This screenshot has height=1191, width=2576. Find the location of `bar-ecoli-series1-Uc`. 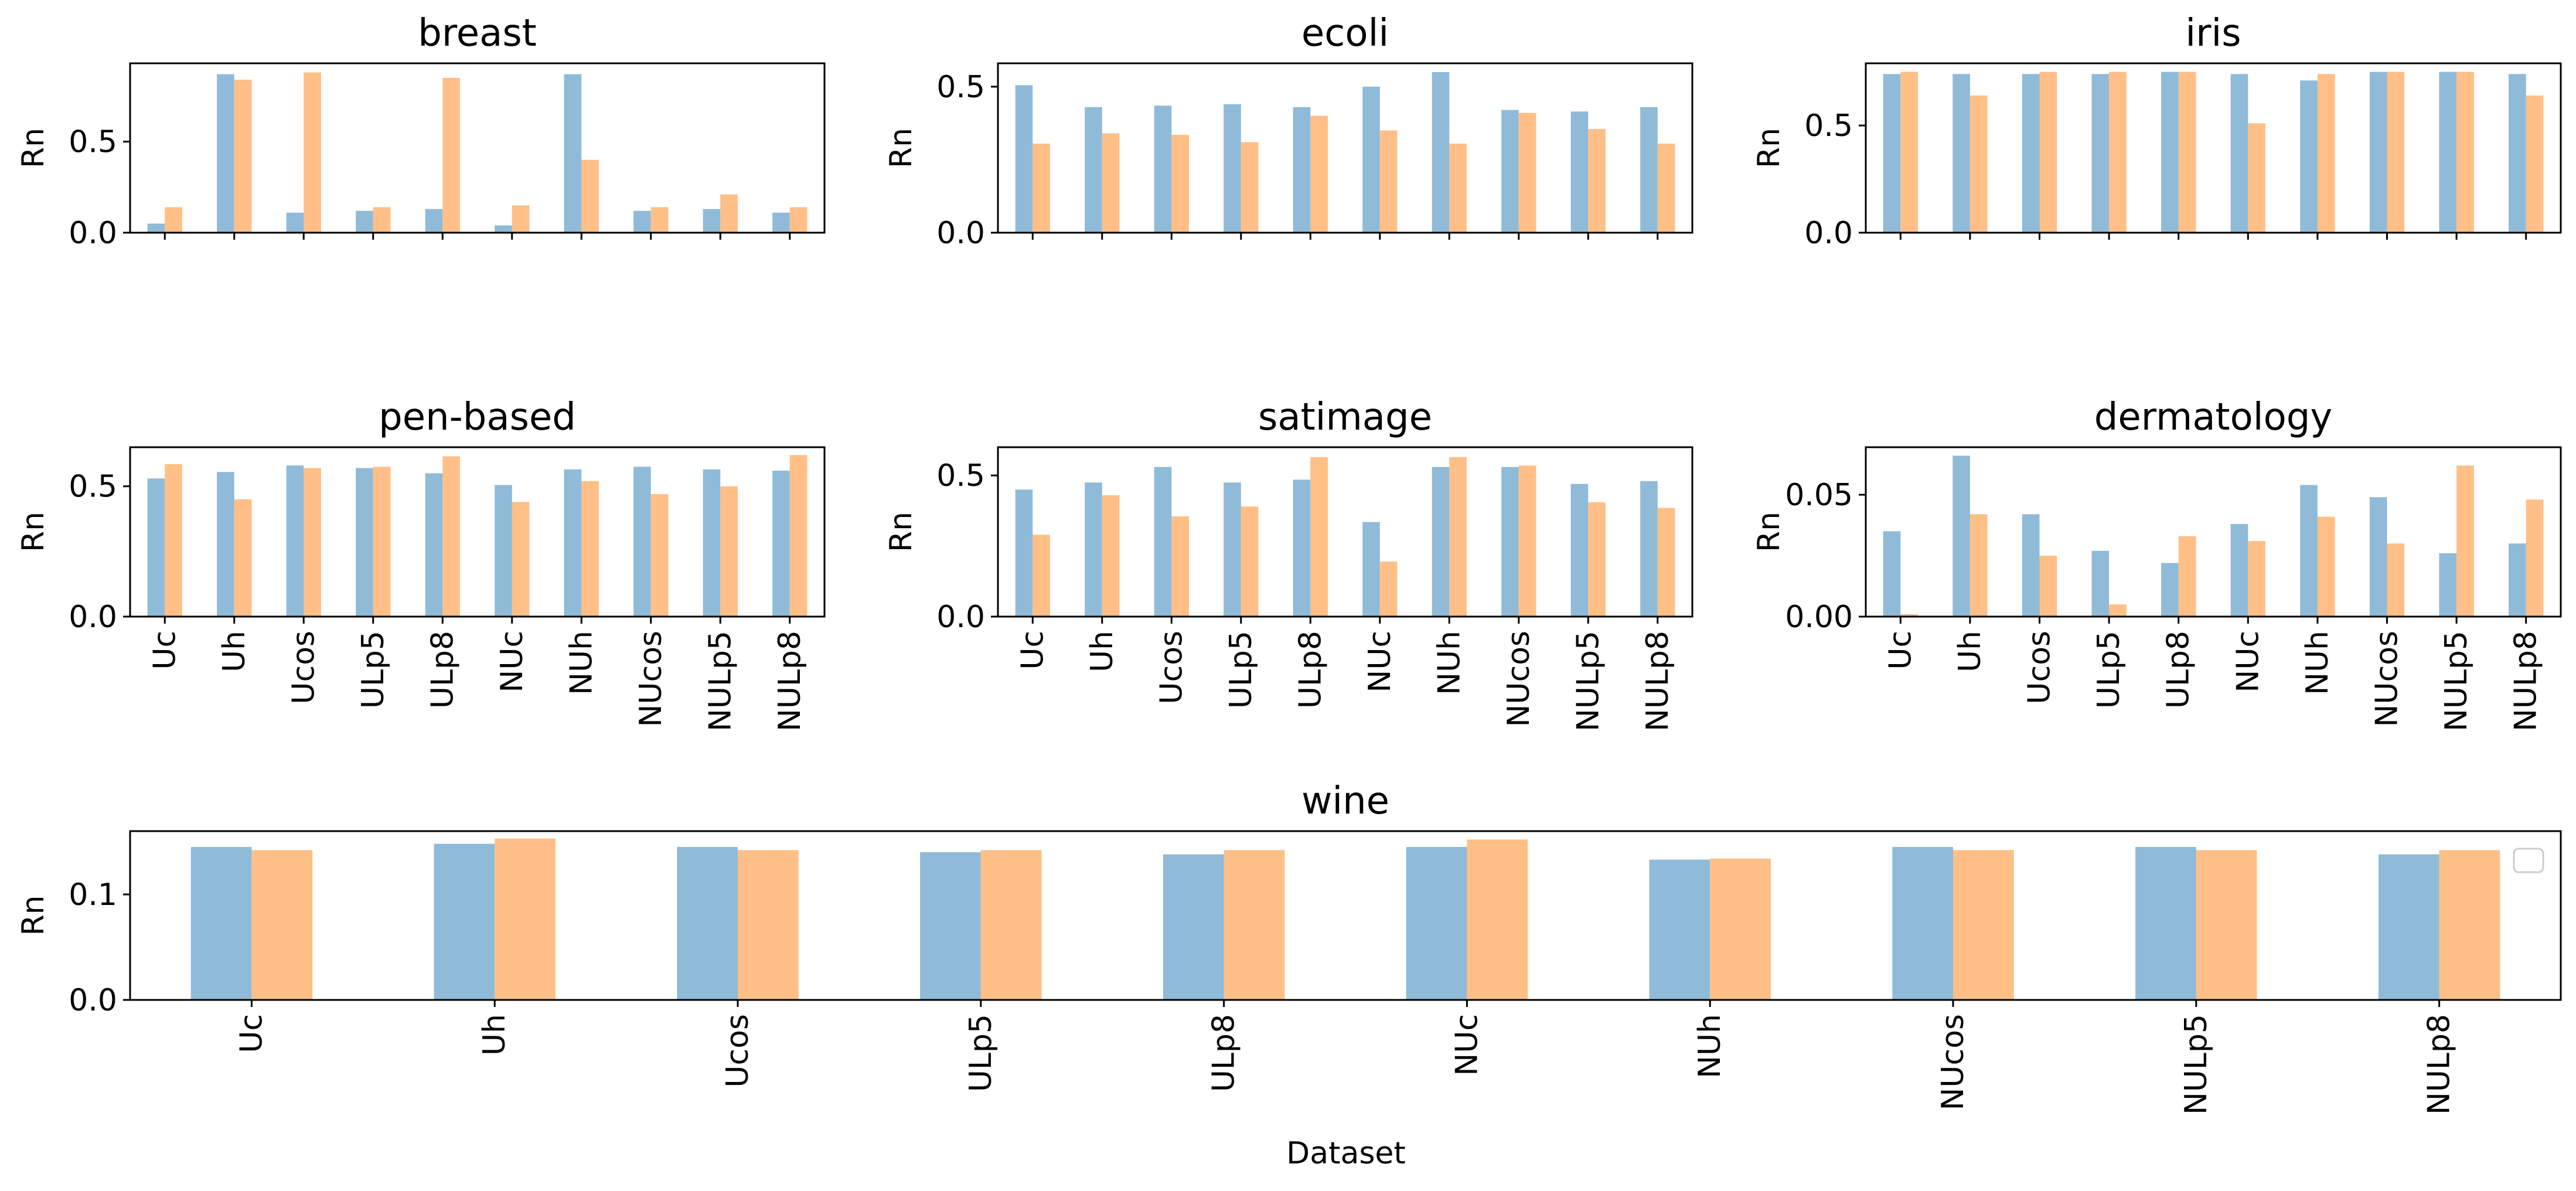

bar-ecoli-series1-Uc is located at coordinates (1024, 159).